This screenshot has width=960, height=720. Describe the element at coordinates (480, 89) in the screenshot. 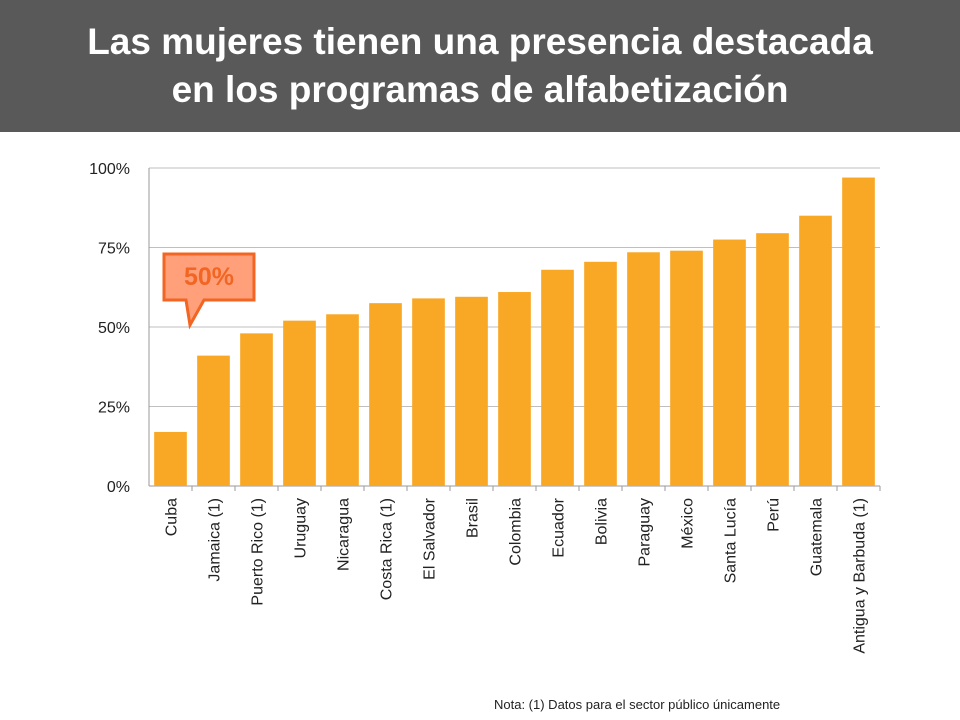

I see `page-title-line-2: en los programas de alfabetización` at that location.